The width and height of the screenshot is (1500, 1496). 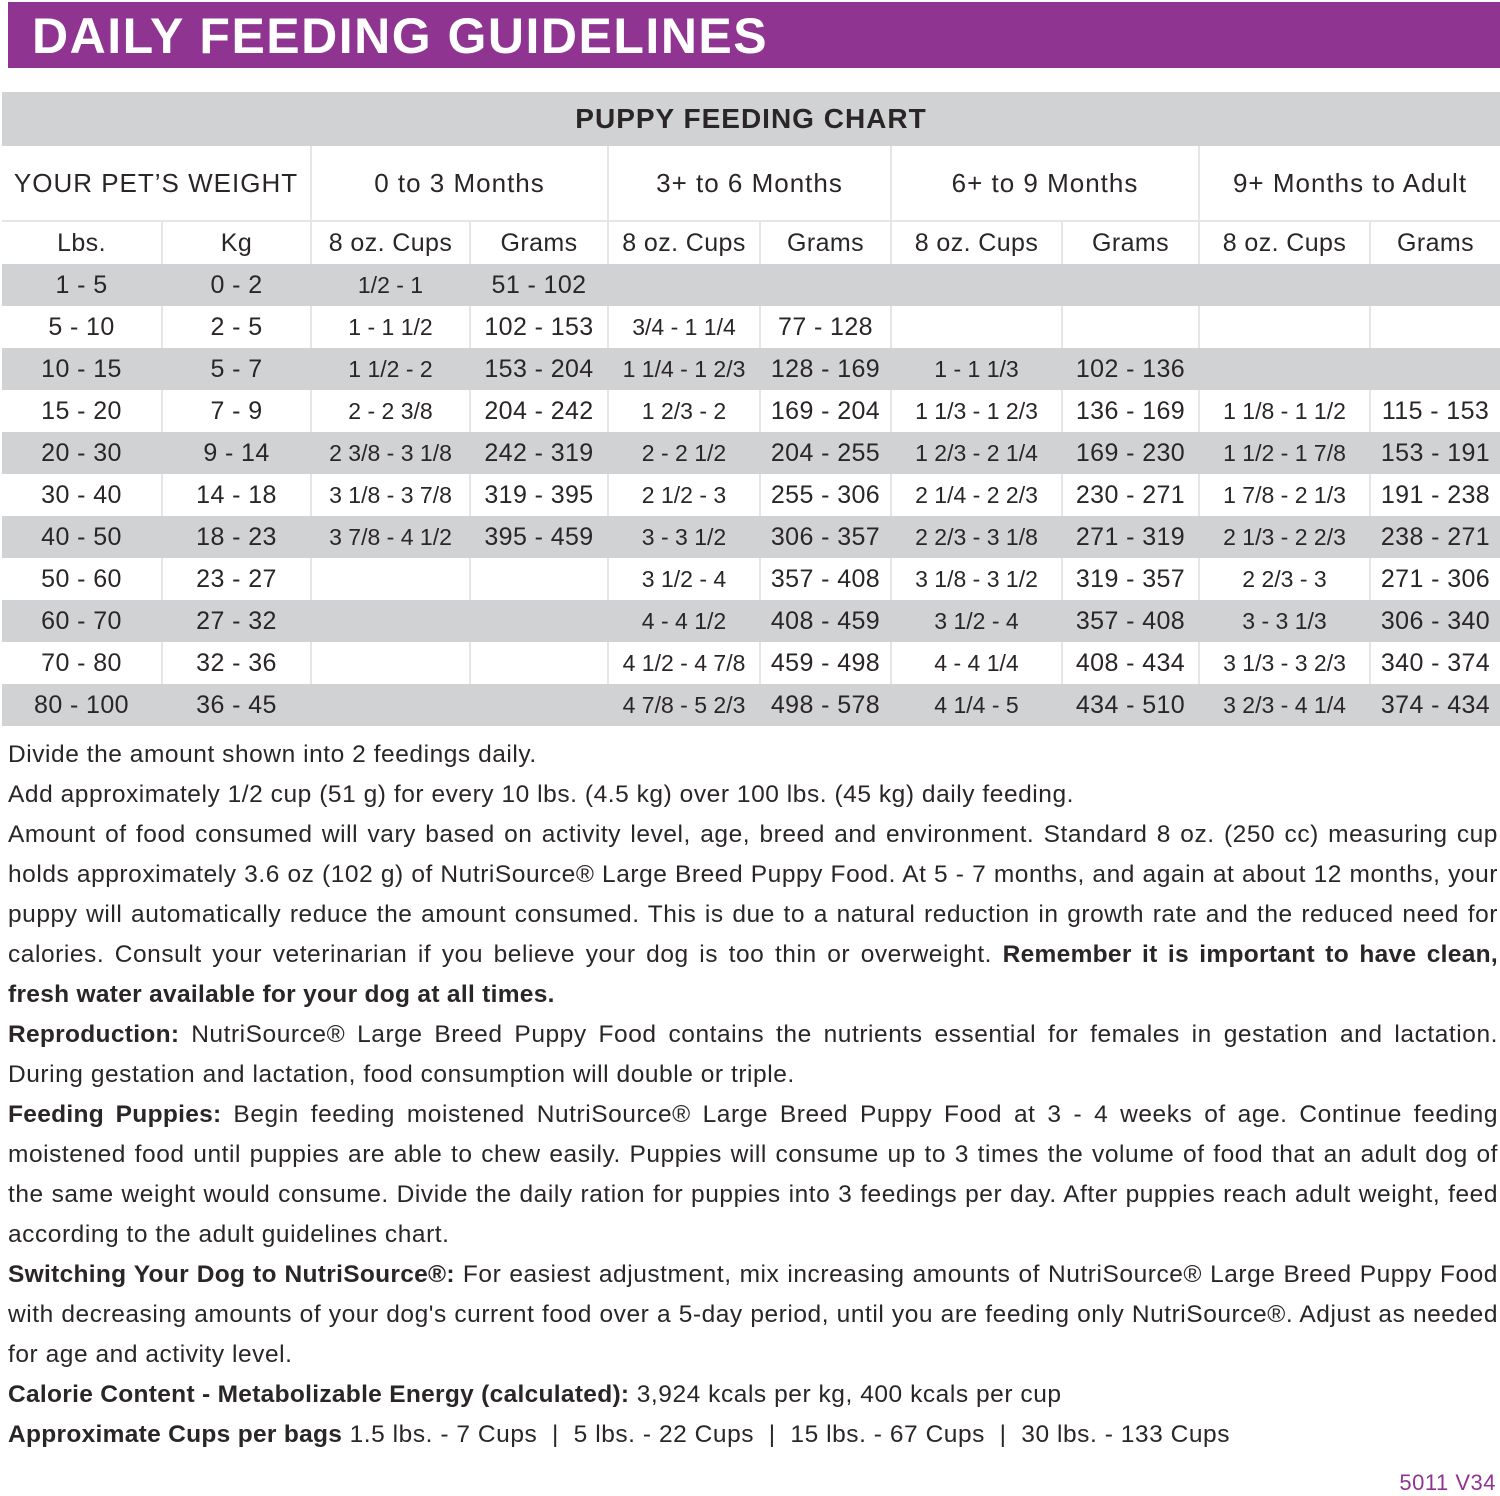 What do you see at coordinates (825, 663) in the screenshot?
I see `table-cell: 459 - 498` at bounding box center [825, 663].